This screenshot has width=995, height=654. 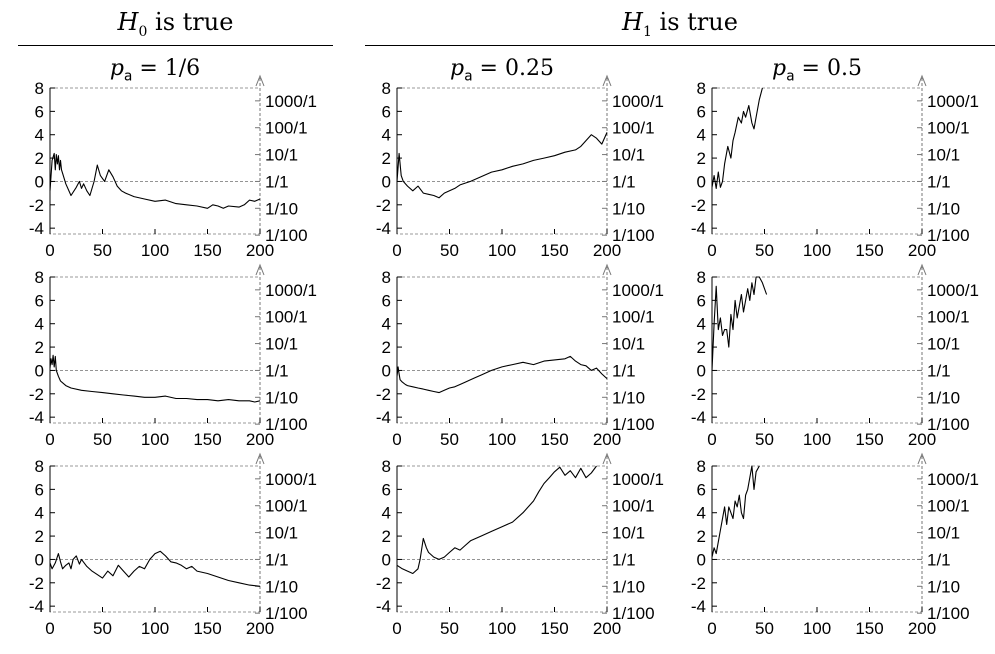 What do you see at coordinates (554, 628) in the screenshot?
I see `panel-3-2-xtick-label: 150` at bounding box center [554, 628].